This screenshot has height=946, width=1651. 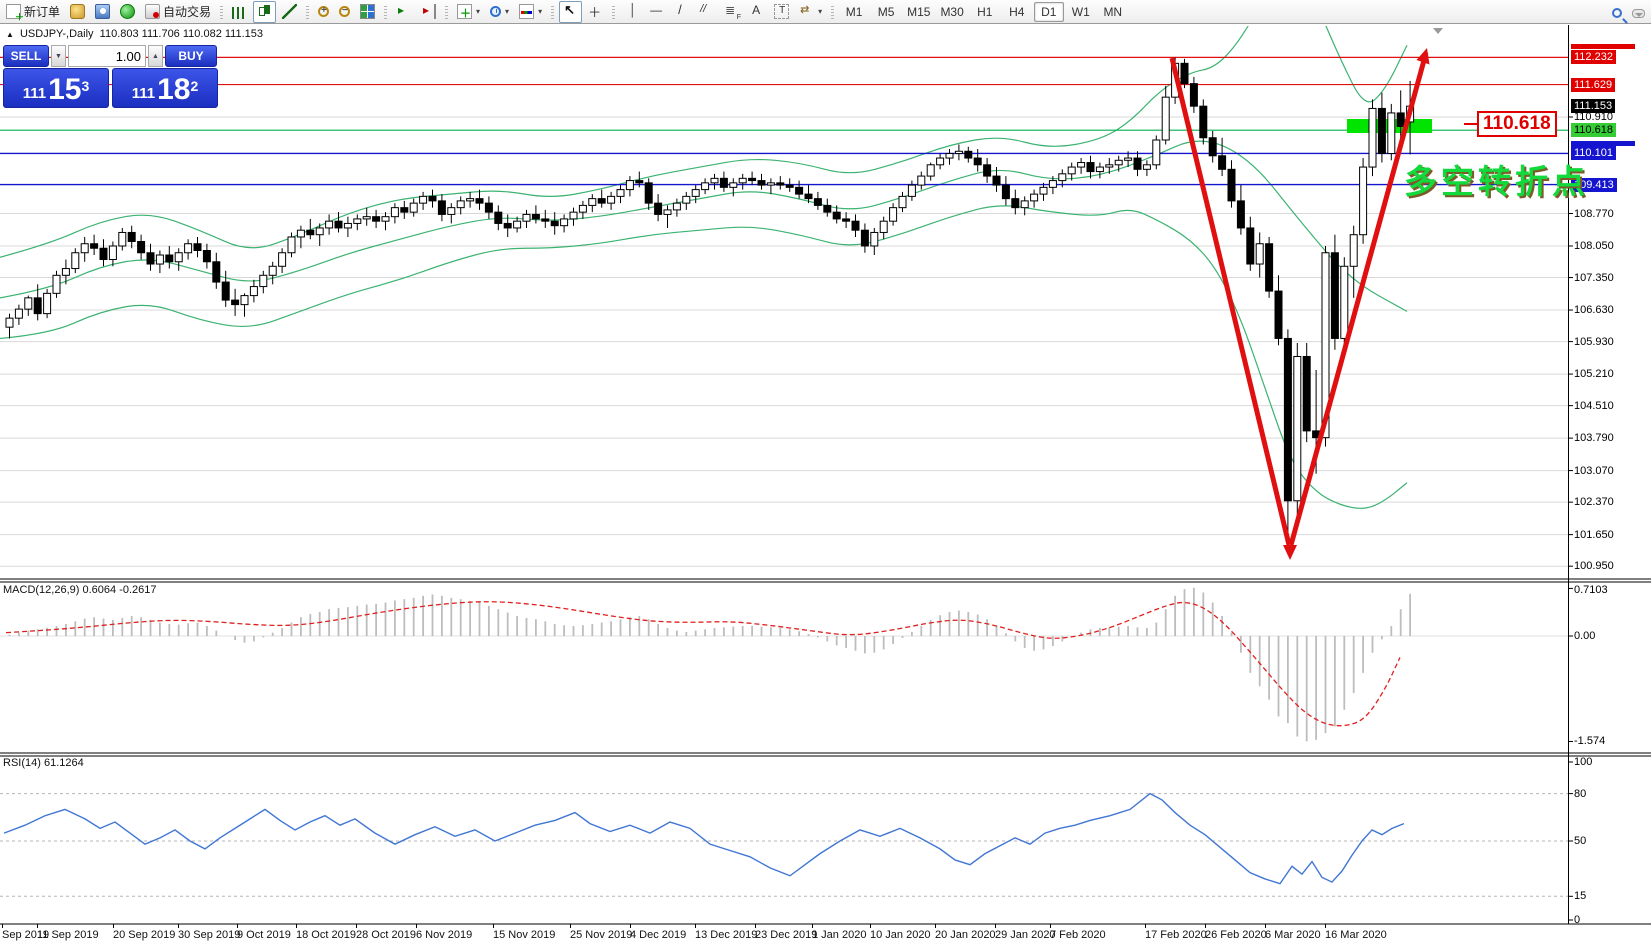 I want to click on search-icon, so click(x=1617, y=12).